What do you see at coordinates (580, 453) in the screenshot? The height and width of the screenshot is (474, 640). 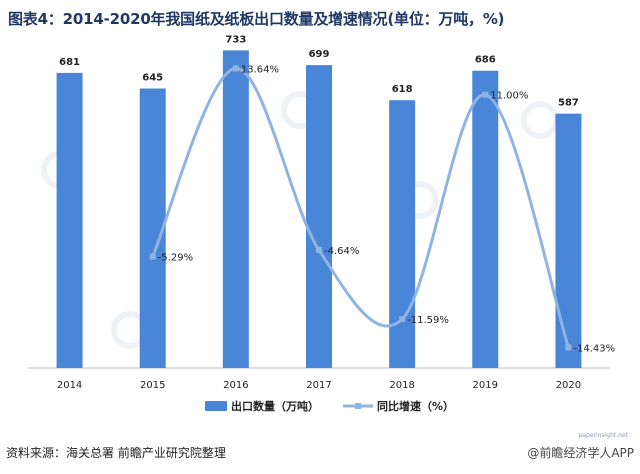 I see `footer-app-credit: @前瞻经济学人APP` at bounding box center [580, 453].